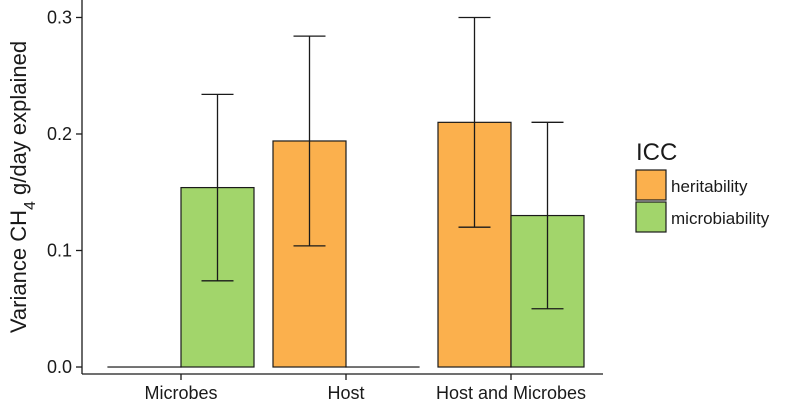  Describe the element at coordinates (511, 392) in the screenshot. I see `x-tick-label: Host and Microbes` at that location.